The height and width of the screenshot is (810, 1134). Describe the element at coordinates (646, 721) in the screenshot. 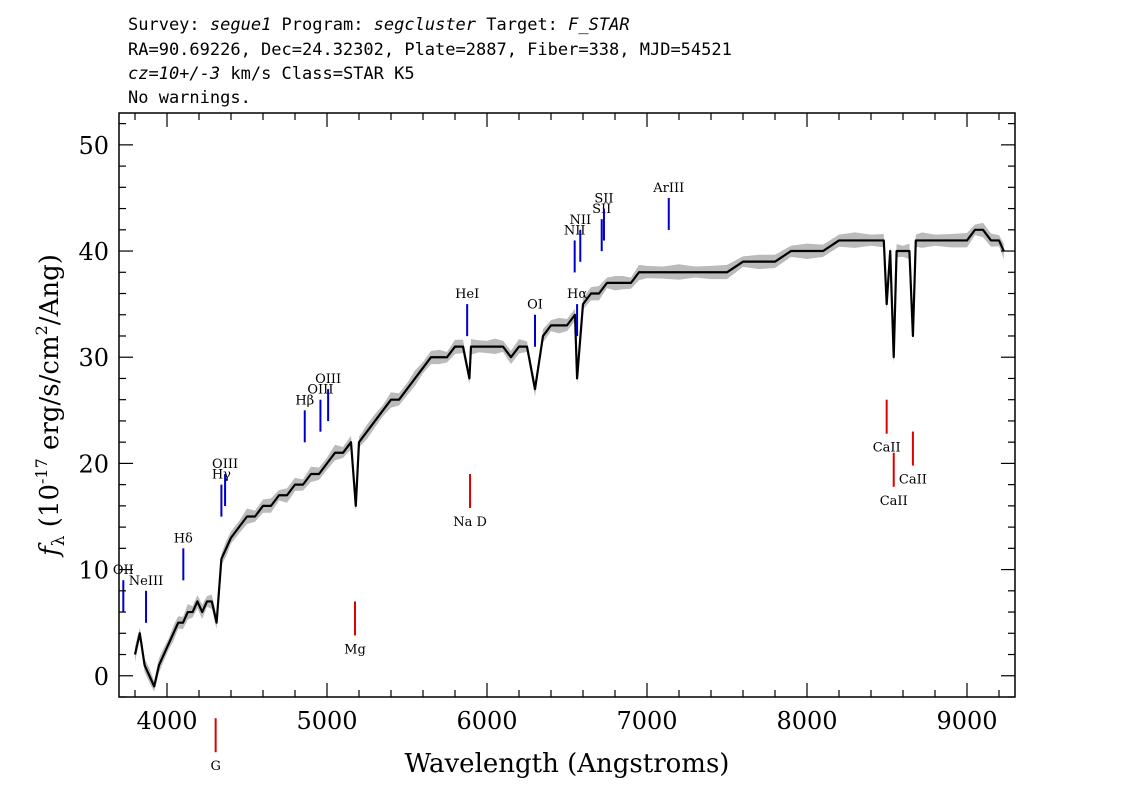

I see `x-tick-label: 7000` at that location.